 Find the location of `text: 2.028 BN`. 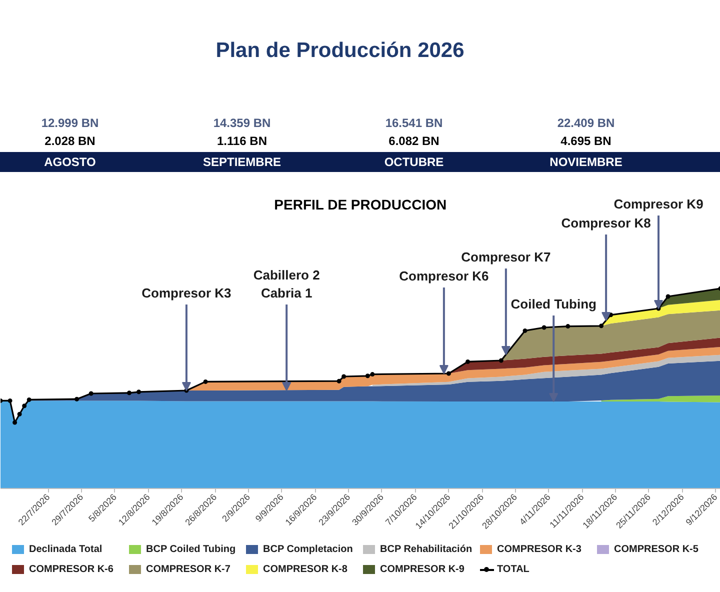

text: 2.028 BN is located at coordinates (70, 141).